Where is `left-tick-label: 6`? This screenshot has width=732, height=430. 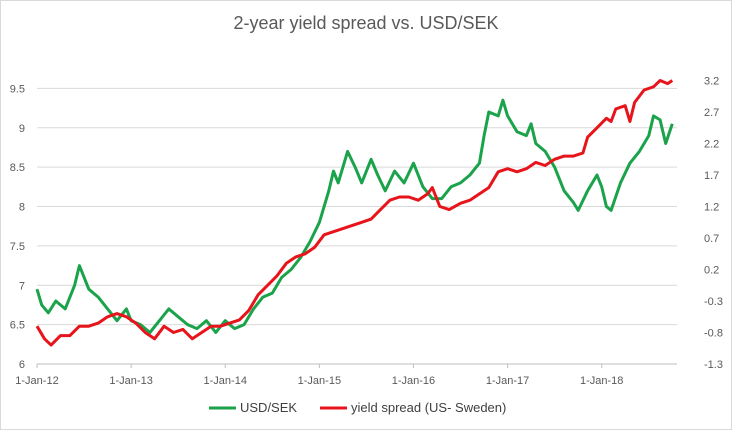
left-tick-label: 6 is located at coordinates (22, 365).